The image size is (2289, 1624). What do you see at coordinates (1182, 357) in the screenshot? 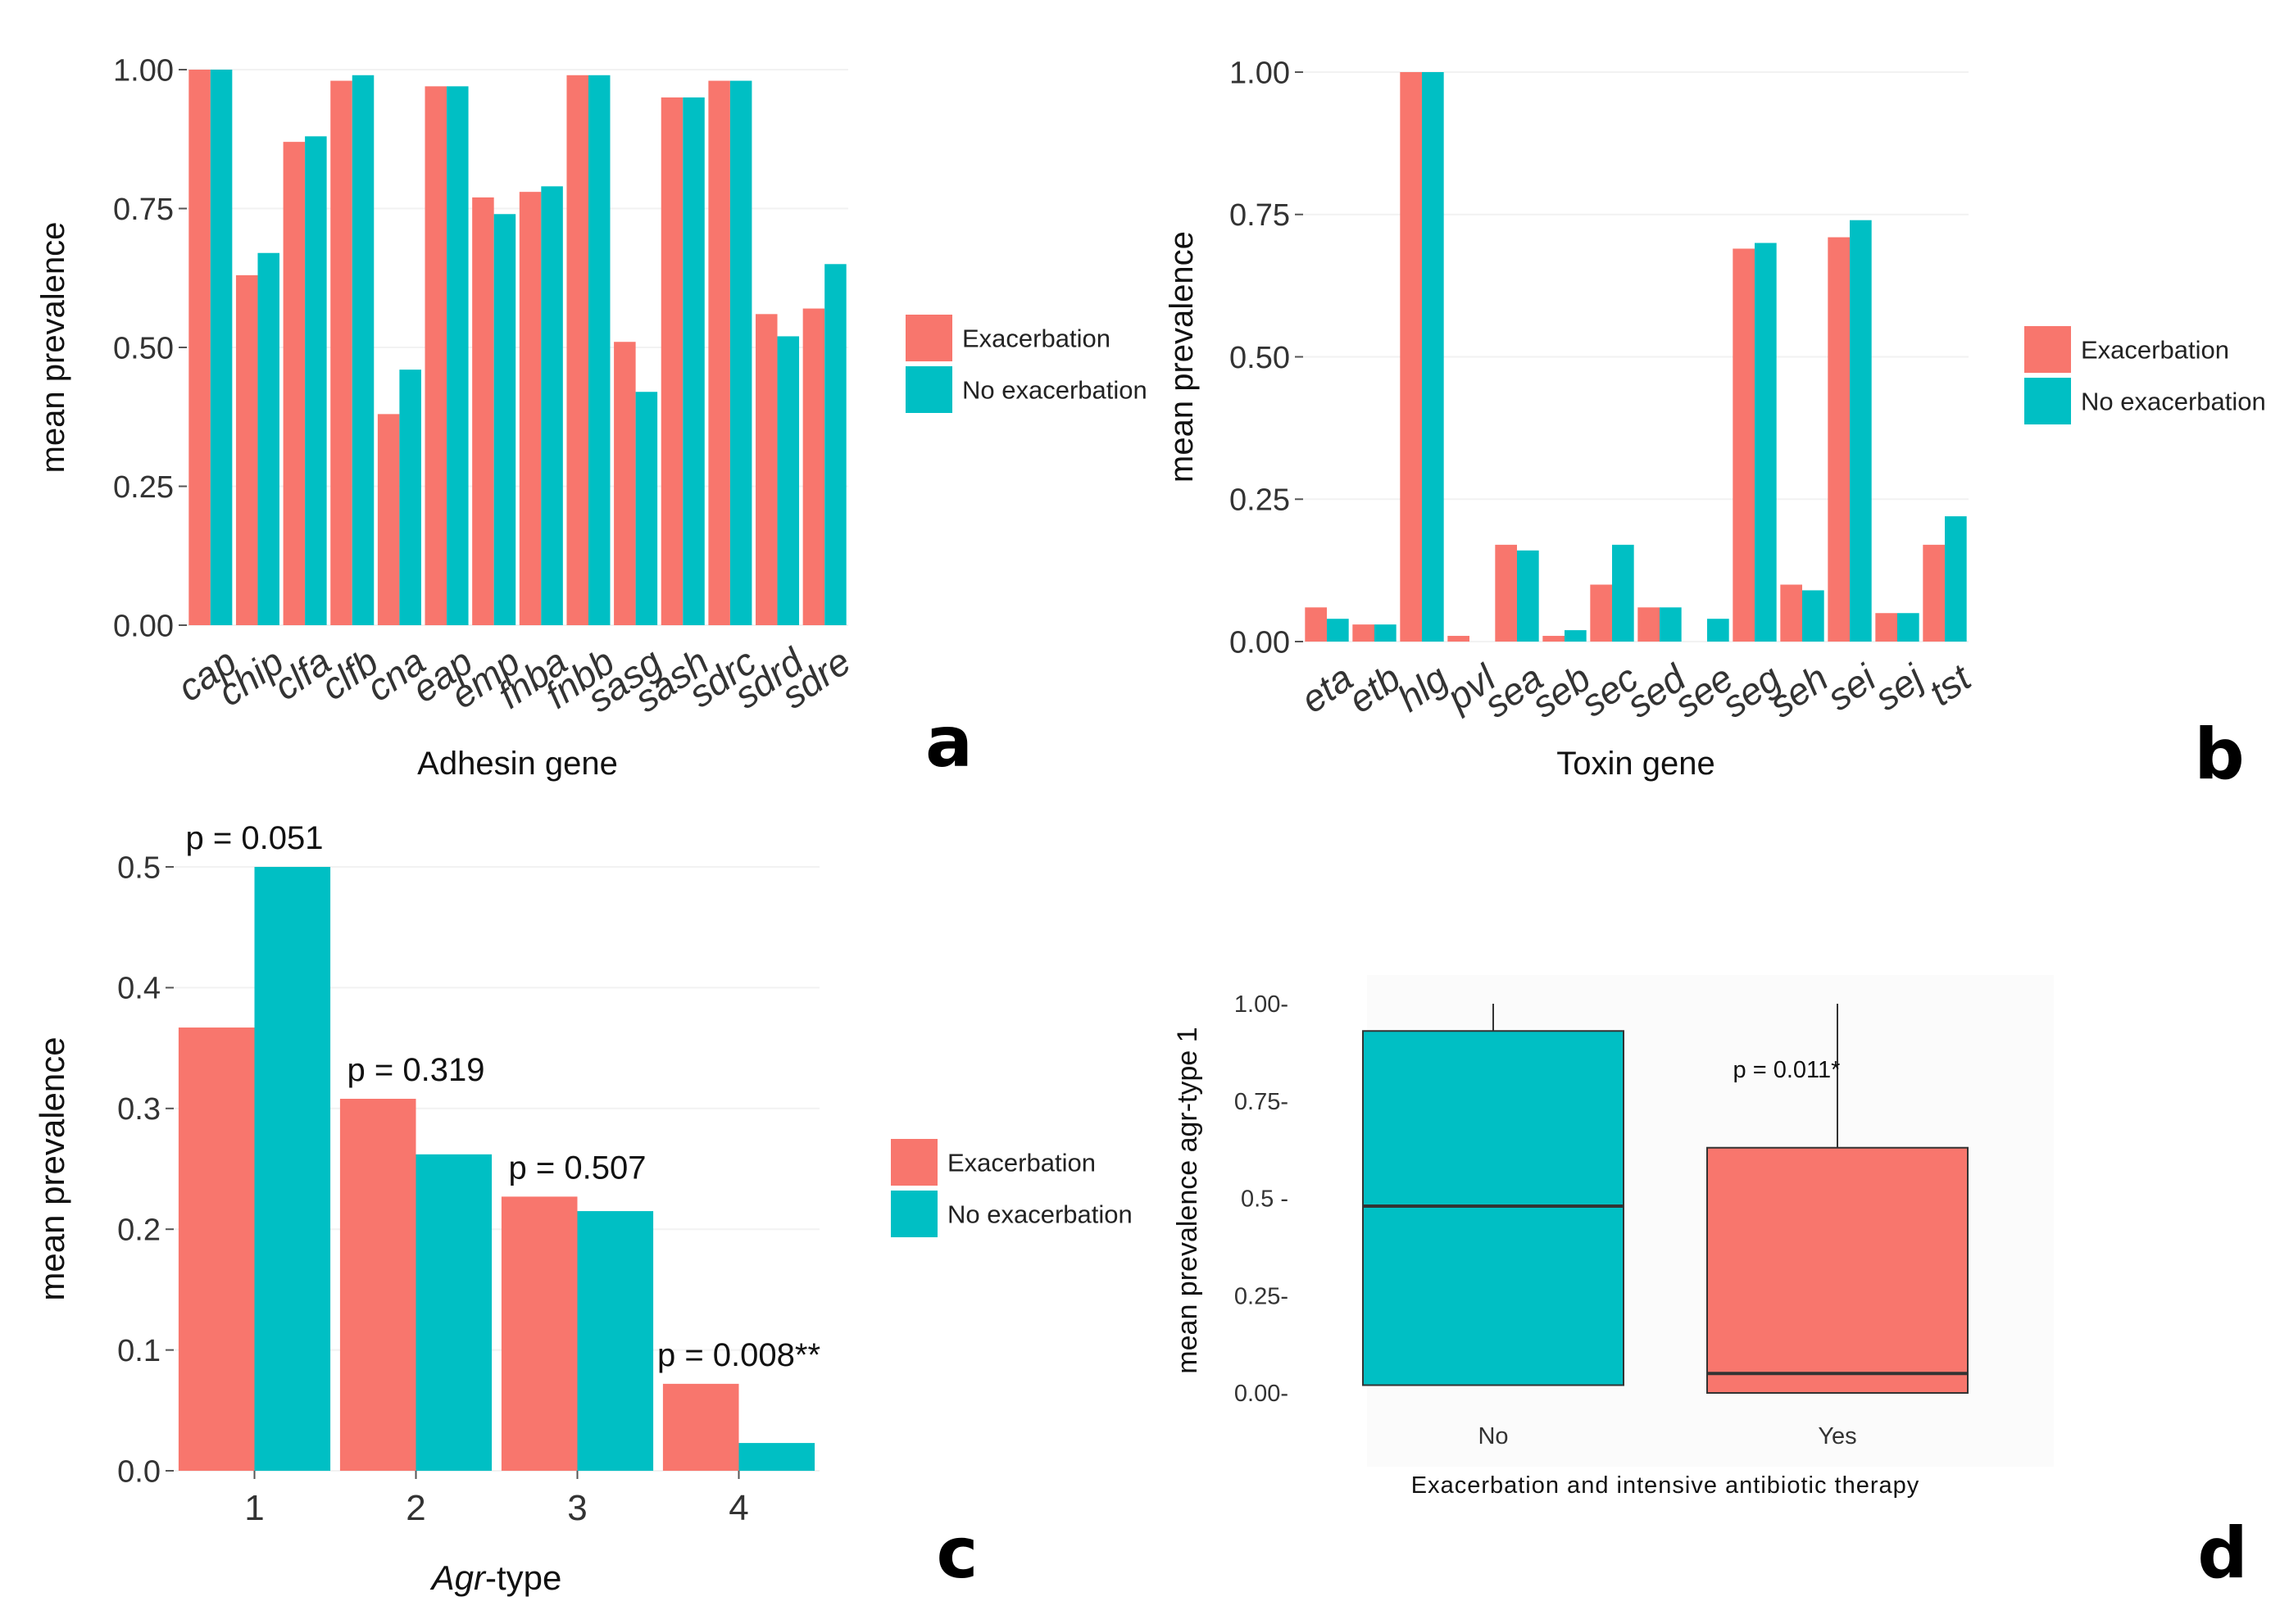
I see `y-axis-title: mean prevalence` at bounding box center [1182, 357].